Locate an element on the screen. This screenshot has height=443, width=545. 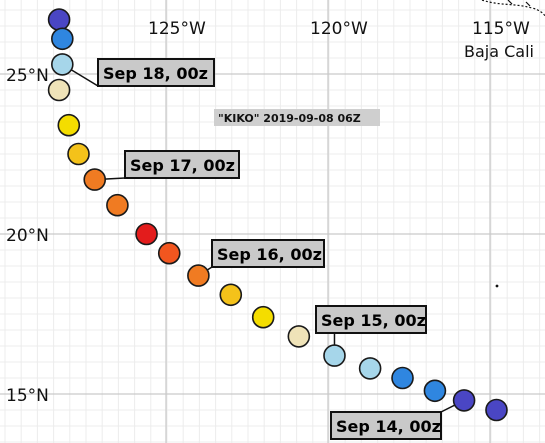
coastline-fragment is located at coordinates (519, 3).